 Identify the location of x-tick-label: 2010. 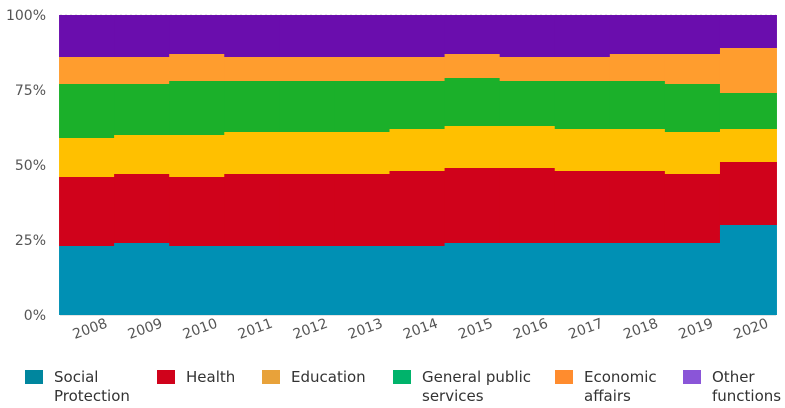
(200, 329).